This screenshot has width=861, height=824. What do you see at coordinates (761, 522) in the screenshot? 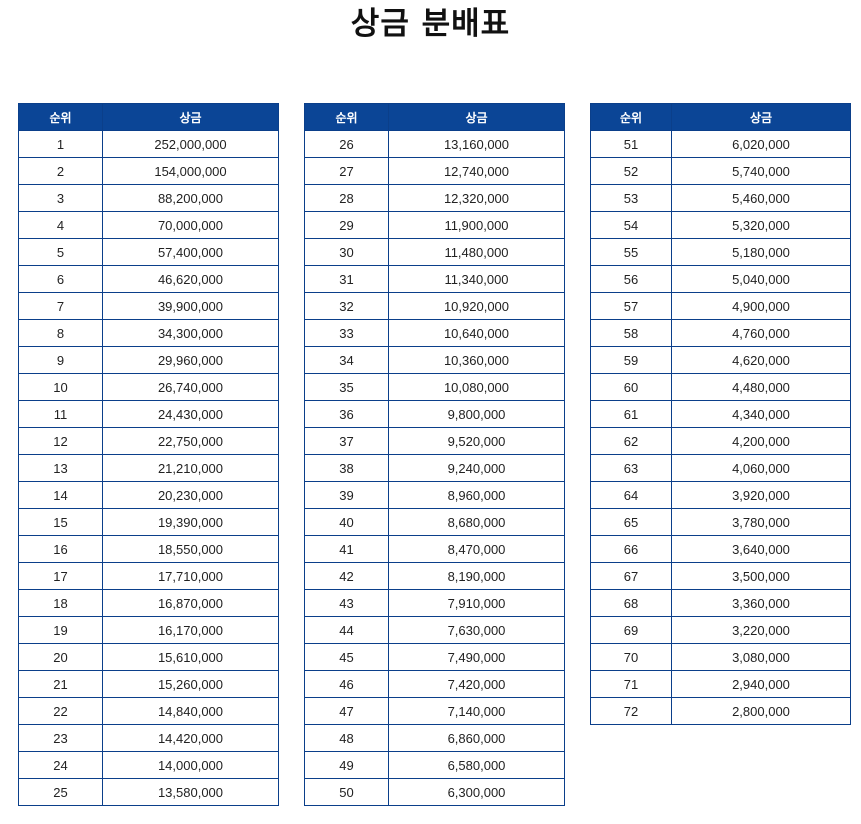
I see `prize-cell: 3,780,000` at bounding box center [761, 522].